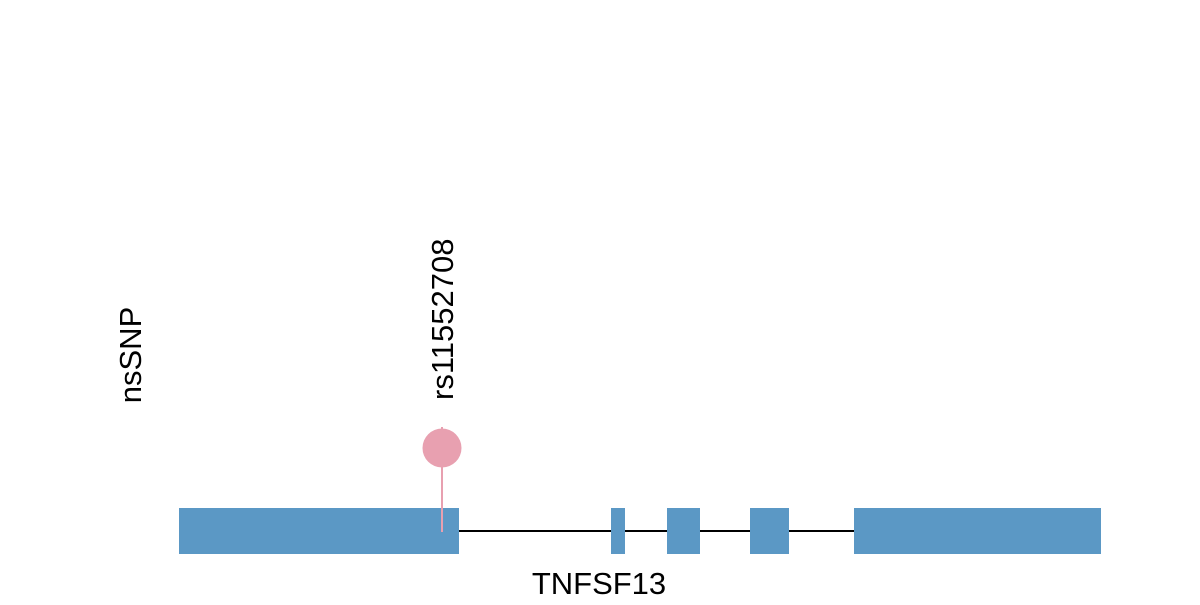 Image resolution: width=1200 pixels, height=605 pixels. What do you see at coordinates (442, 448) in the screenshot?
I see `snp-head` at bounding box center [442, 448].